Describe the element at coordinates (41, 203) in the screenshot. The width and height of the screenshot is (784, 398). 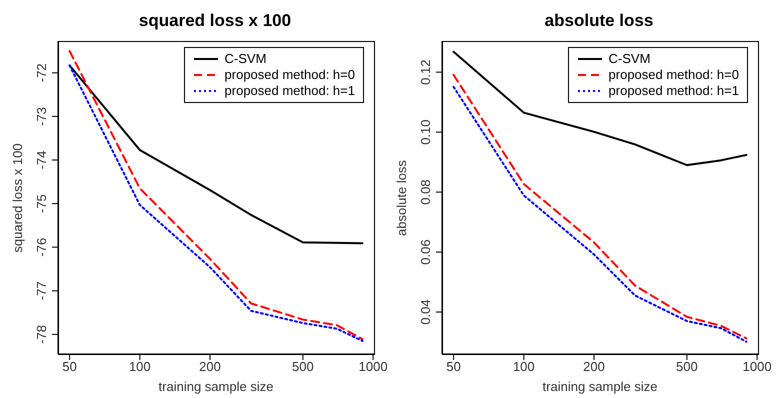
I see `y-tick-label: -75` at that location.